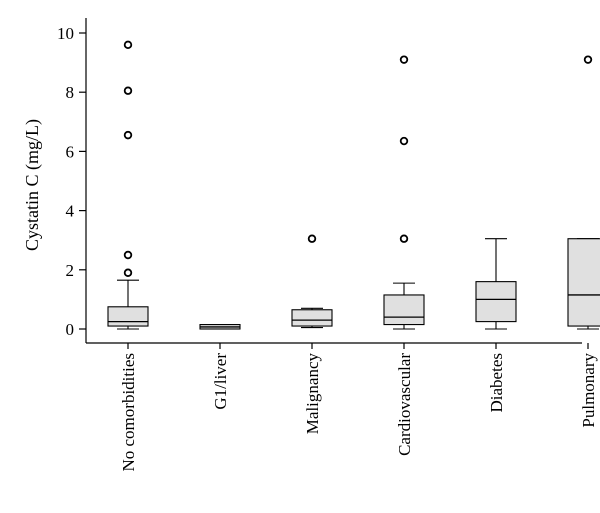 The image size is (600, 513). I want to click on x-category-label: Pulmonary, so click(588, 390).